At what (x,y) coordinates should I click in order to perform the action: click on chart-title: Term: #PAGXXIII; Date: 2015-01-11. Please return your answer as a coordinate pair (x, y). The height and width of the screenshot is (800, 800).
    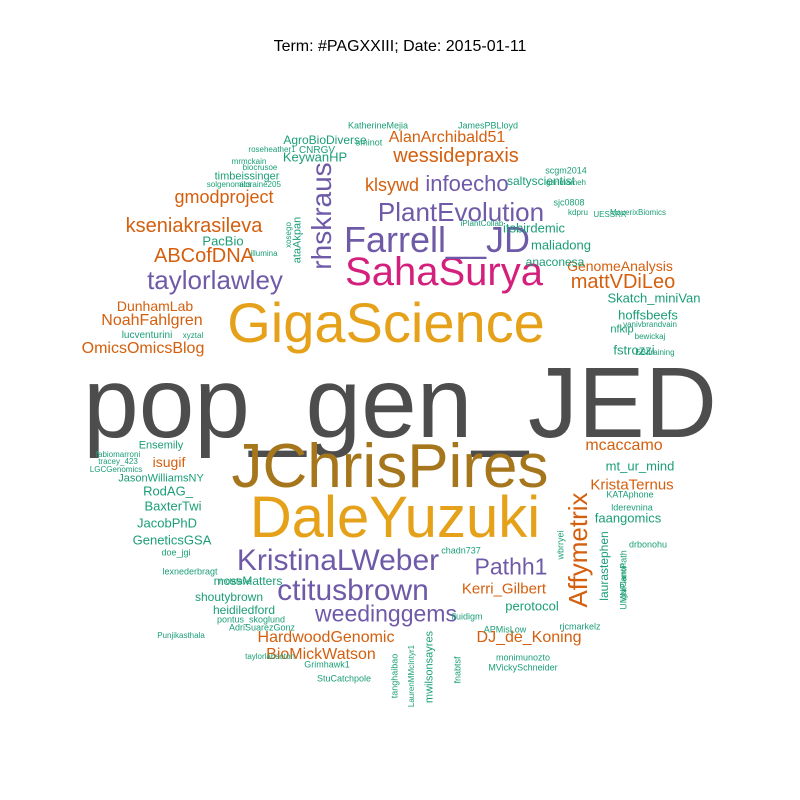
    Looking at the image, I should click on (400, 46).